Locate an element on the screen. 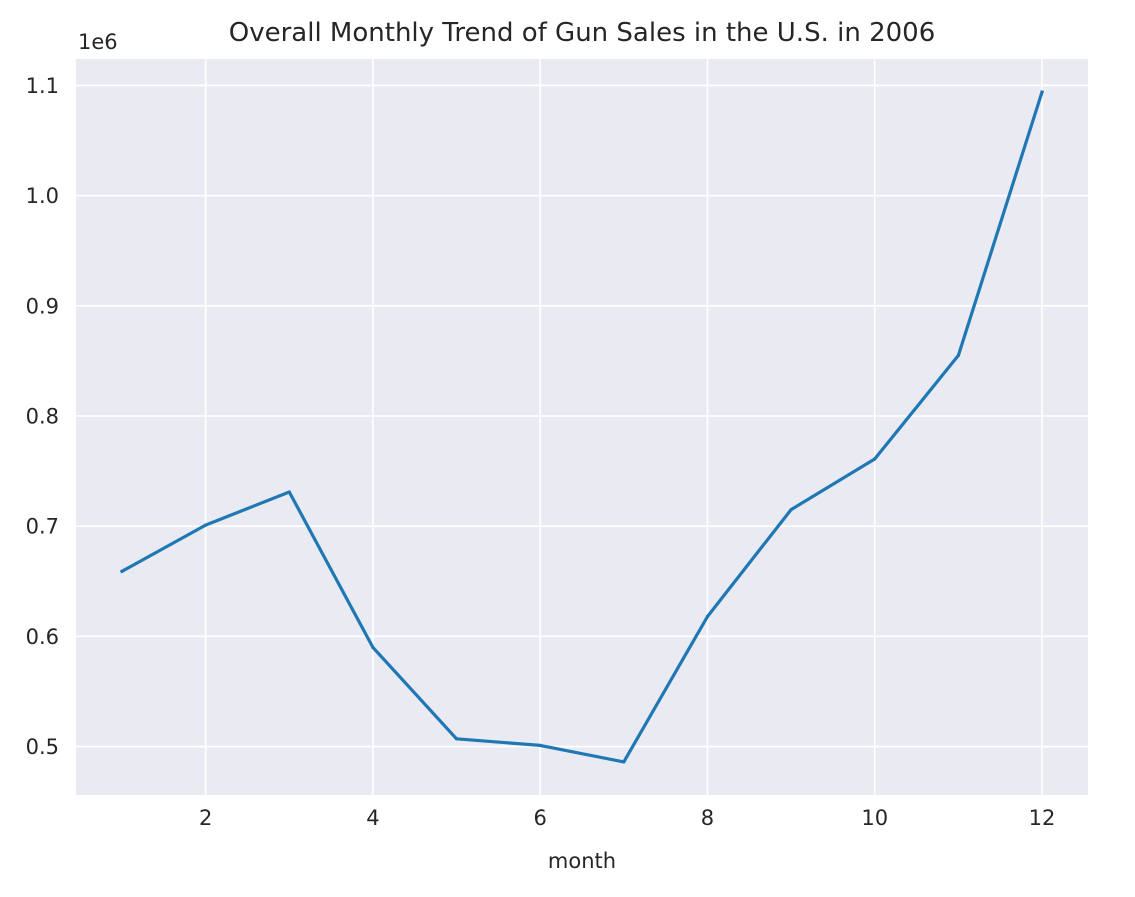 The height and width of the screenshot is (897, 1135). x-tick-label: 10 is located at coordinates (874, 818).